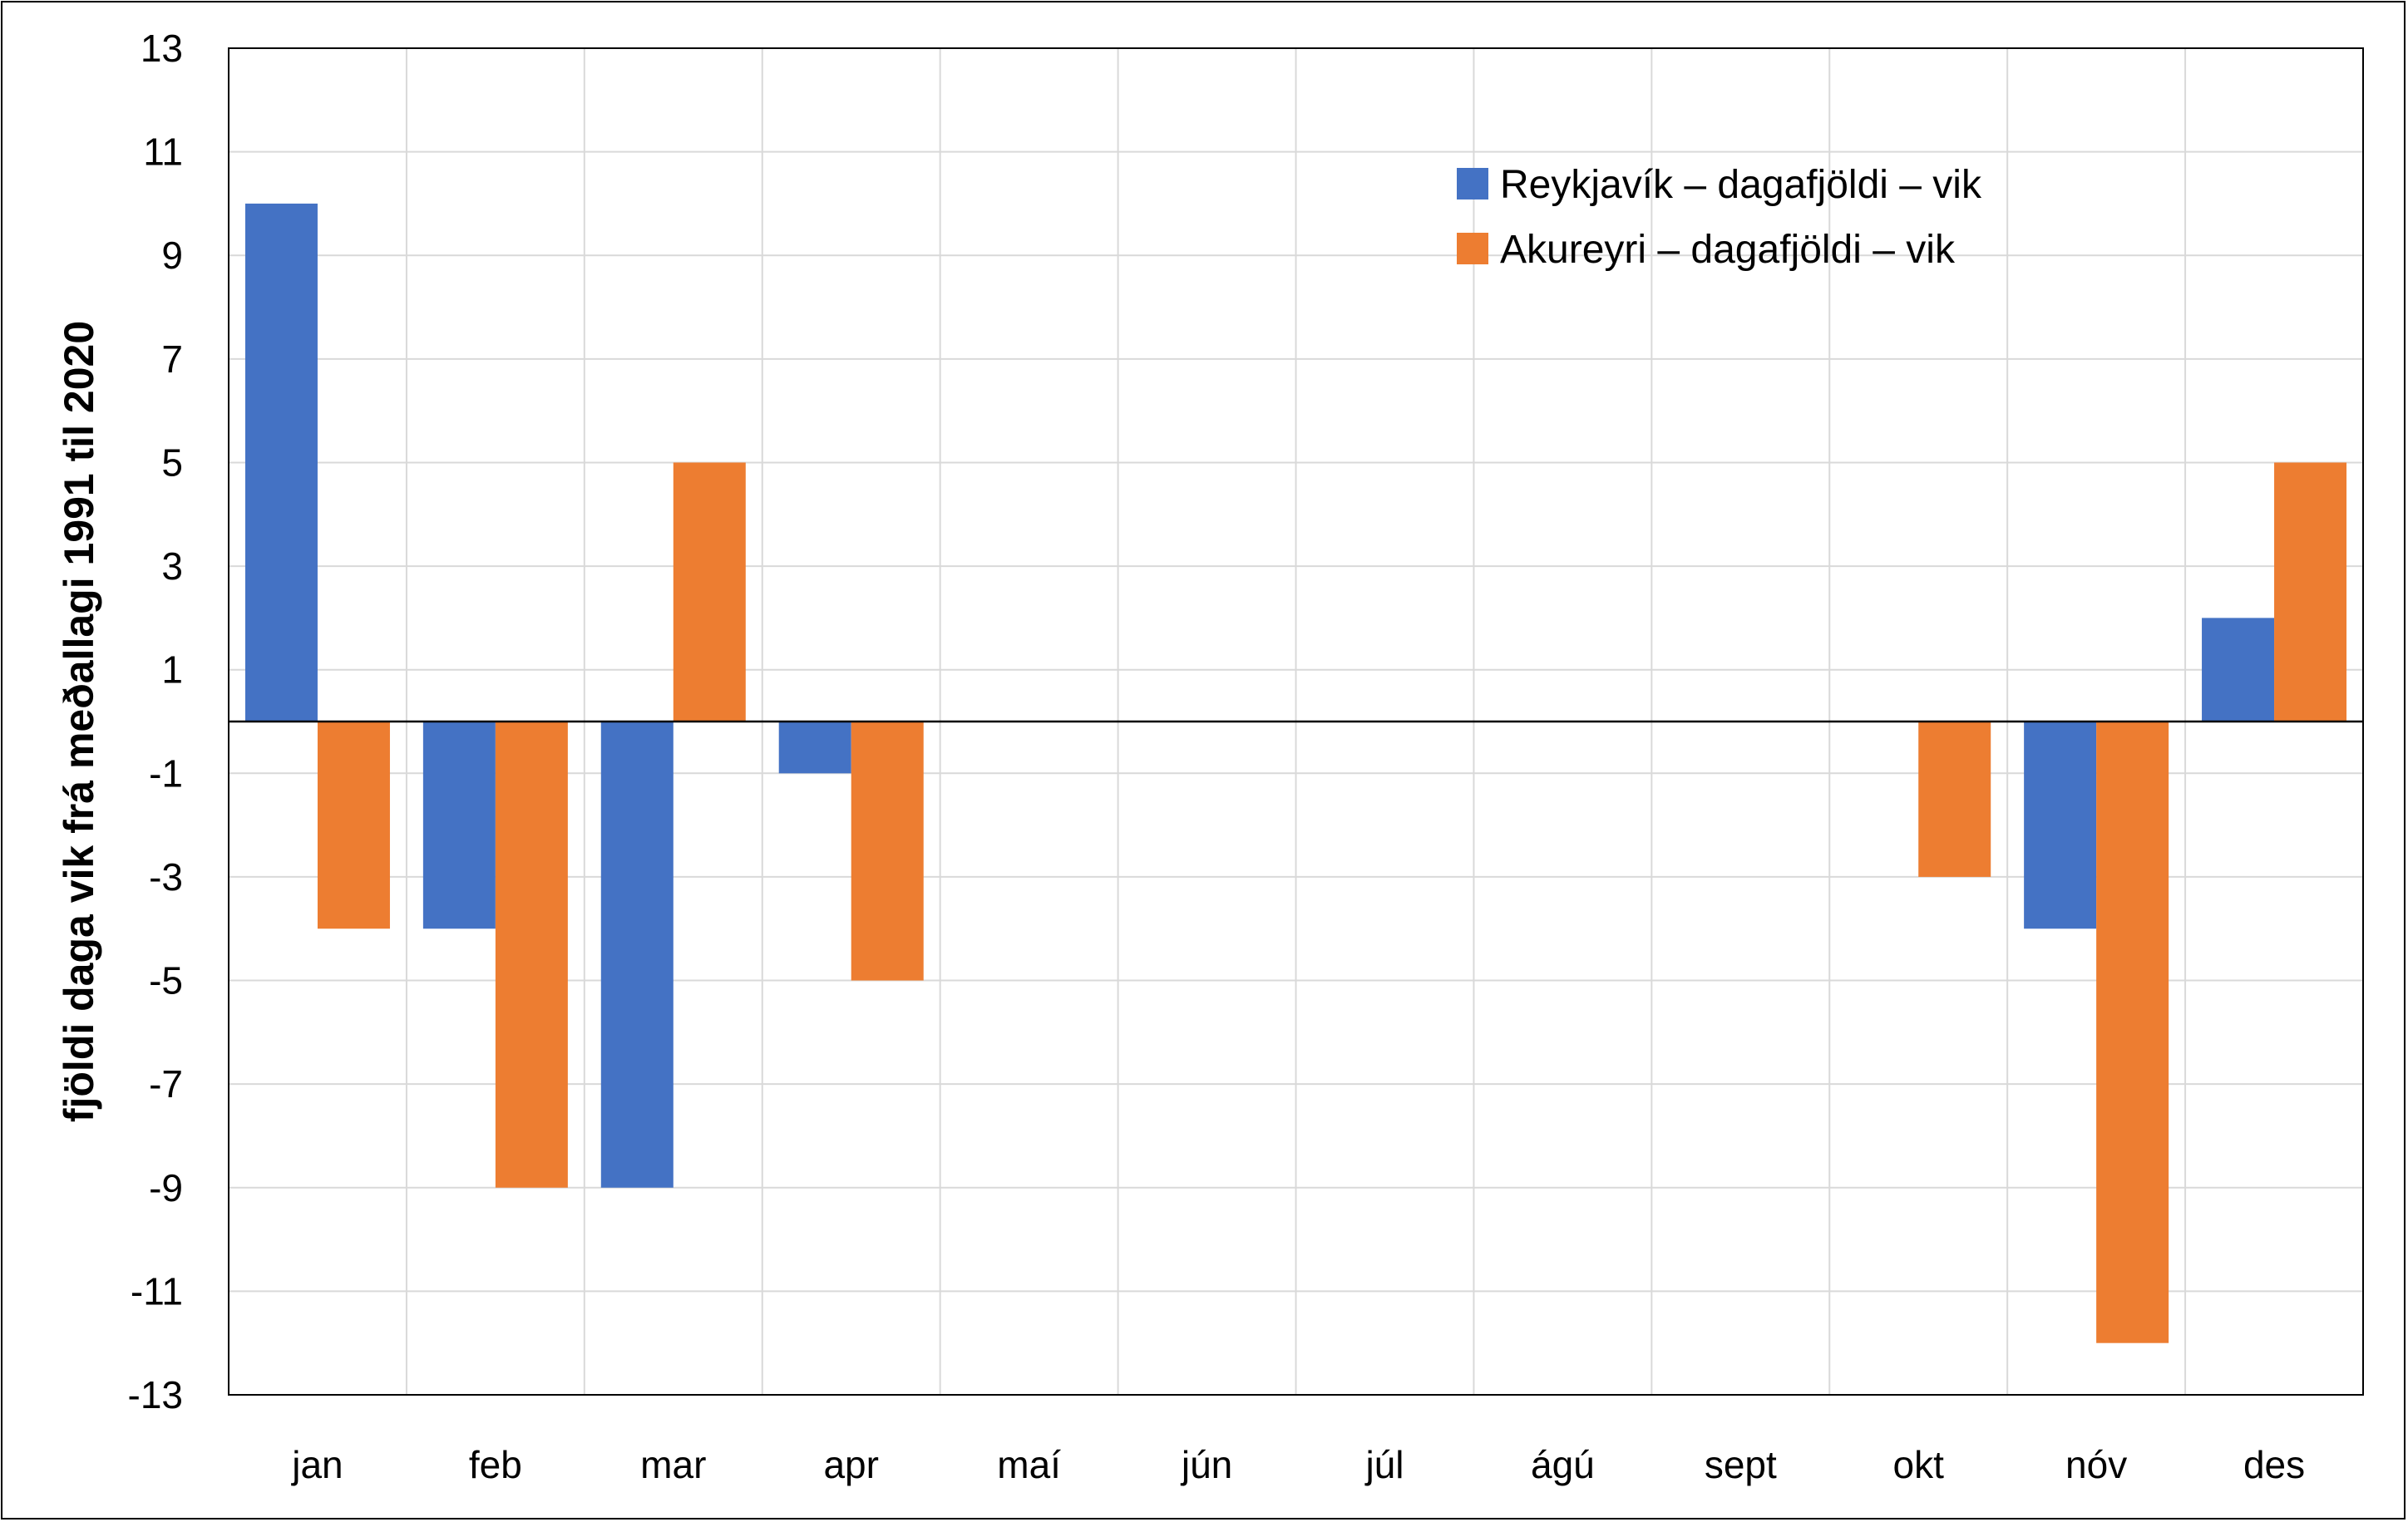  Describe the element at coordinates (156, 722) in the screenshot. I see `y-tick-labels: 13 11 9 7 5 3 1 -1 -3 -5 -7 -9 -11 -13` at that location.